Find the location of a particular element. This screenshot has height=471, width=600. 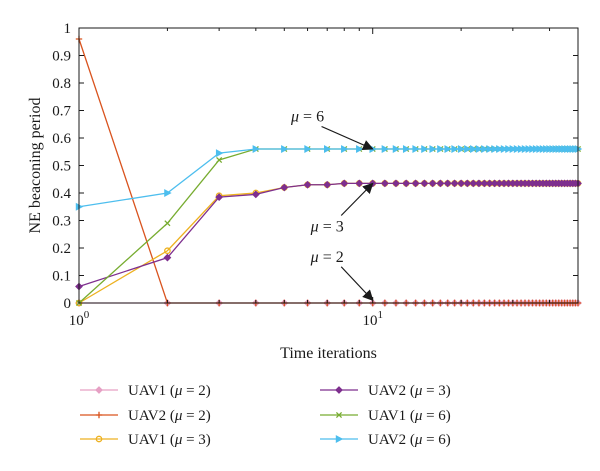

annotation-label: μ = 6 is located at coordinates (307, 117).